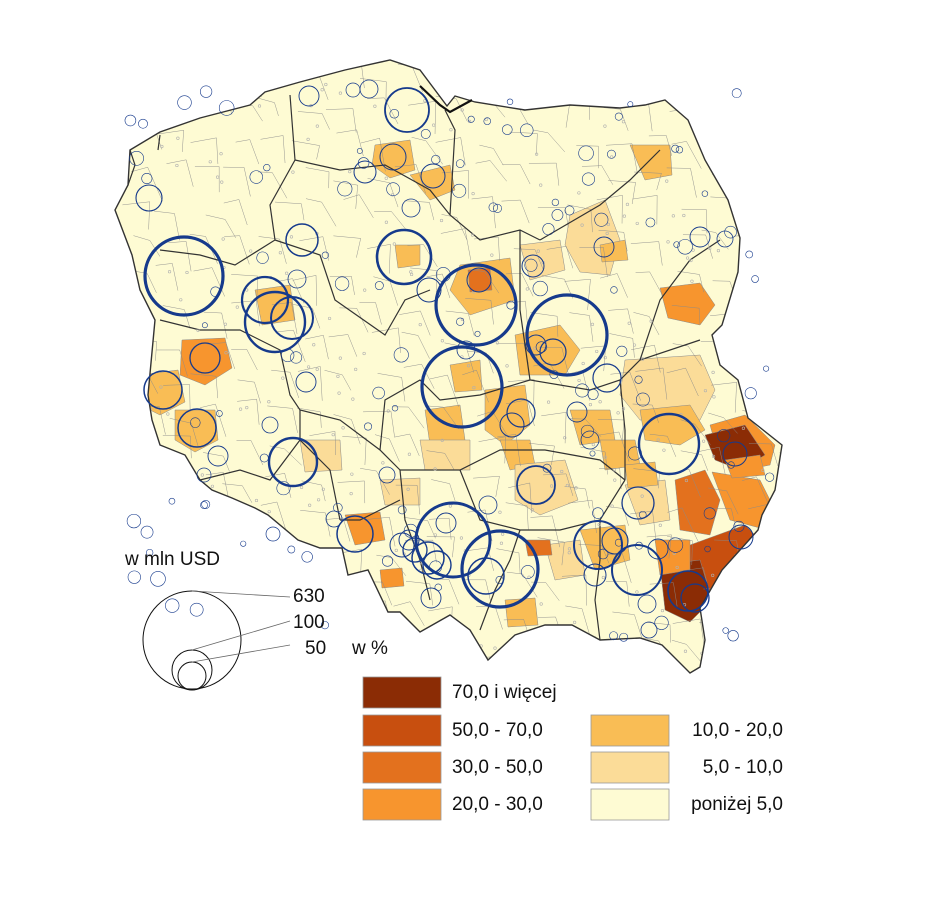 This screenshot has height=911, width=941. What do you see at coordinates (687, 304) in the screenshot?
I see `region-biala-wschod` at bounding box center [687, 304].